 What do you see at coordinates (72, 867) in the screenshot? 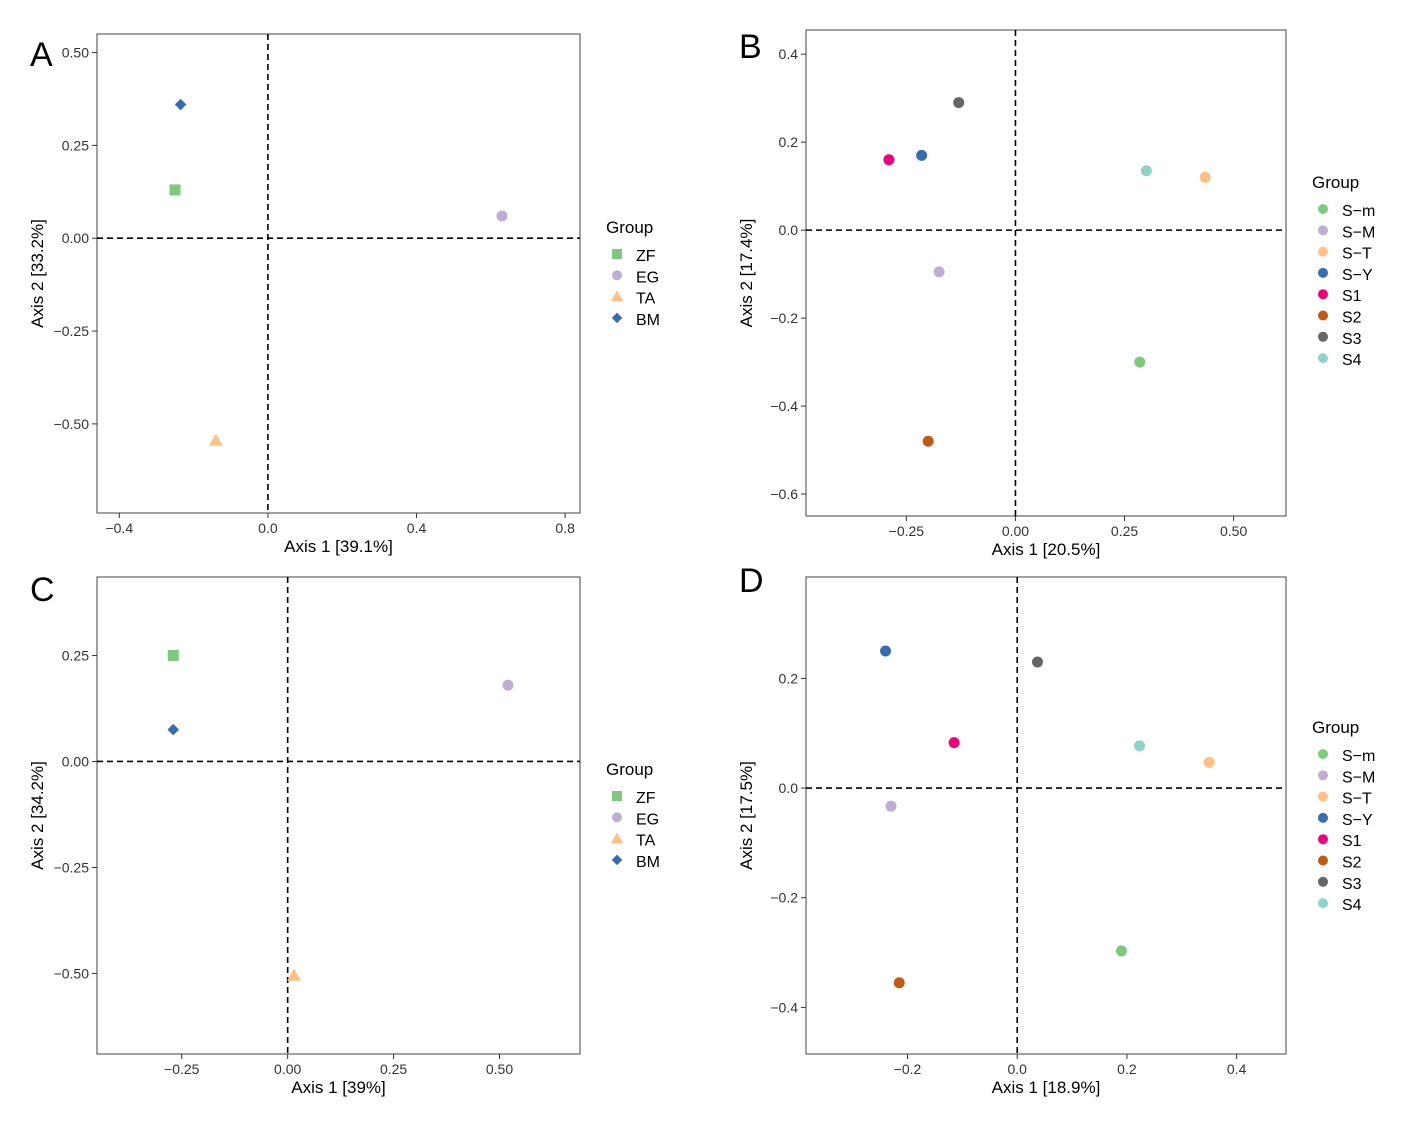
I see `y-tick-label: −0.25` at bounding box center [72, 867].